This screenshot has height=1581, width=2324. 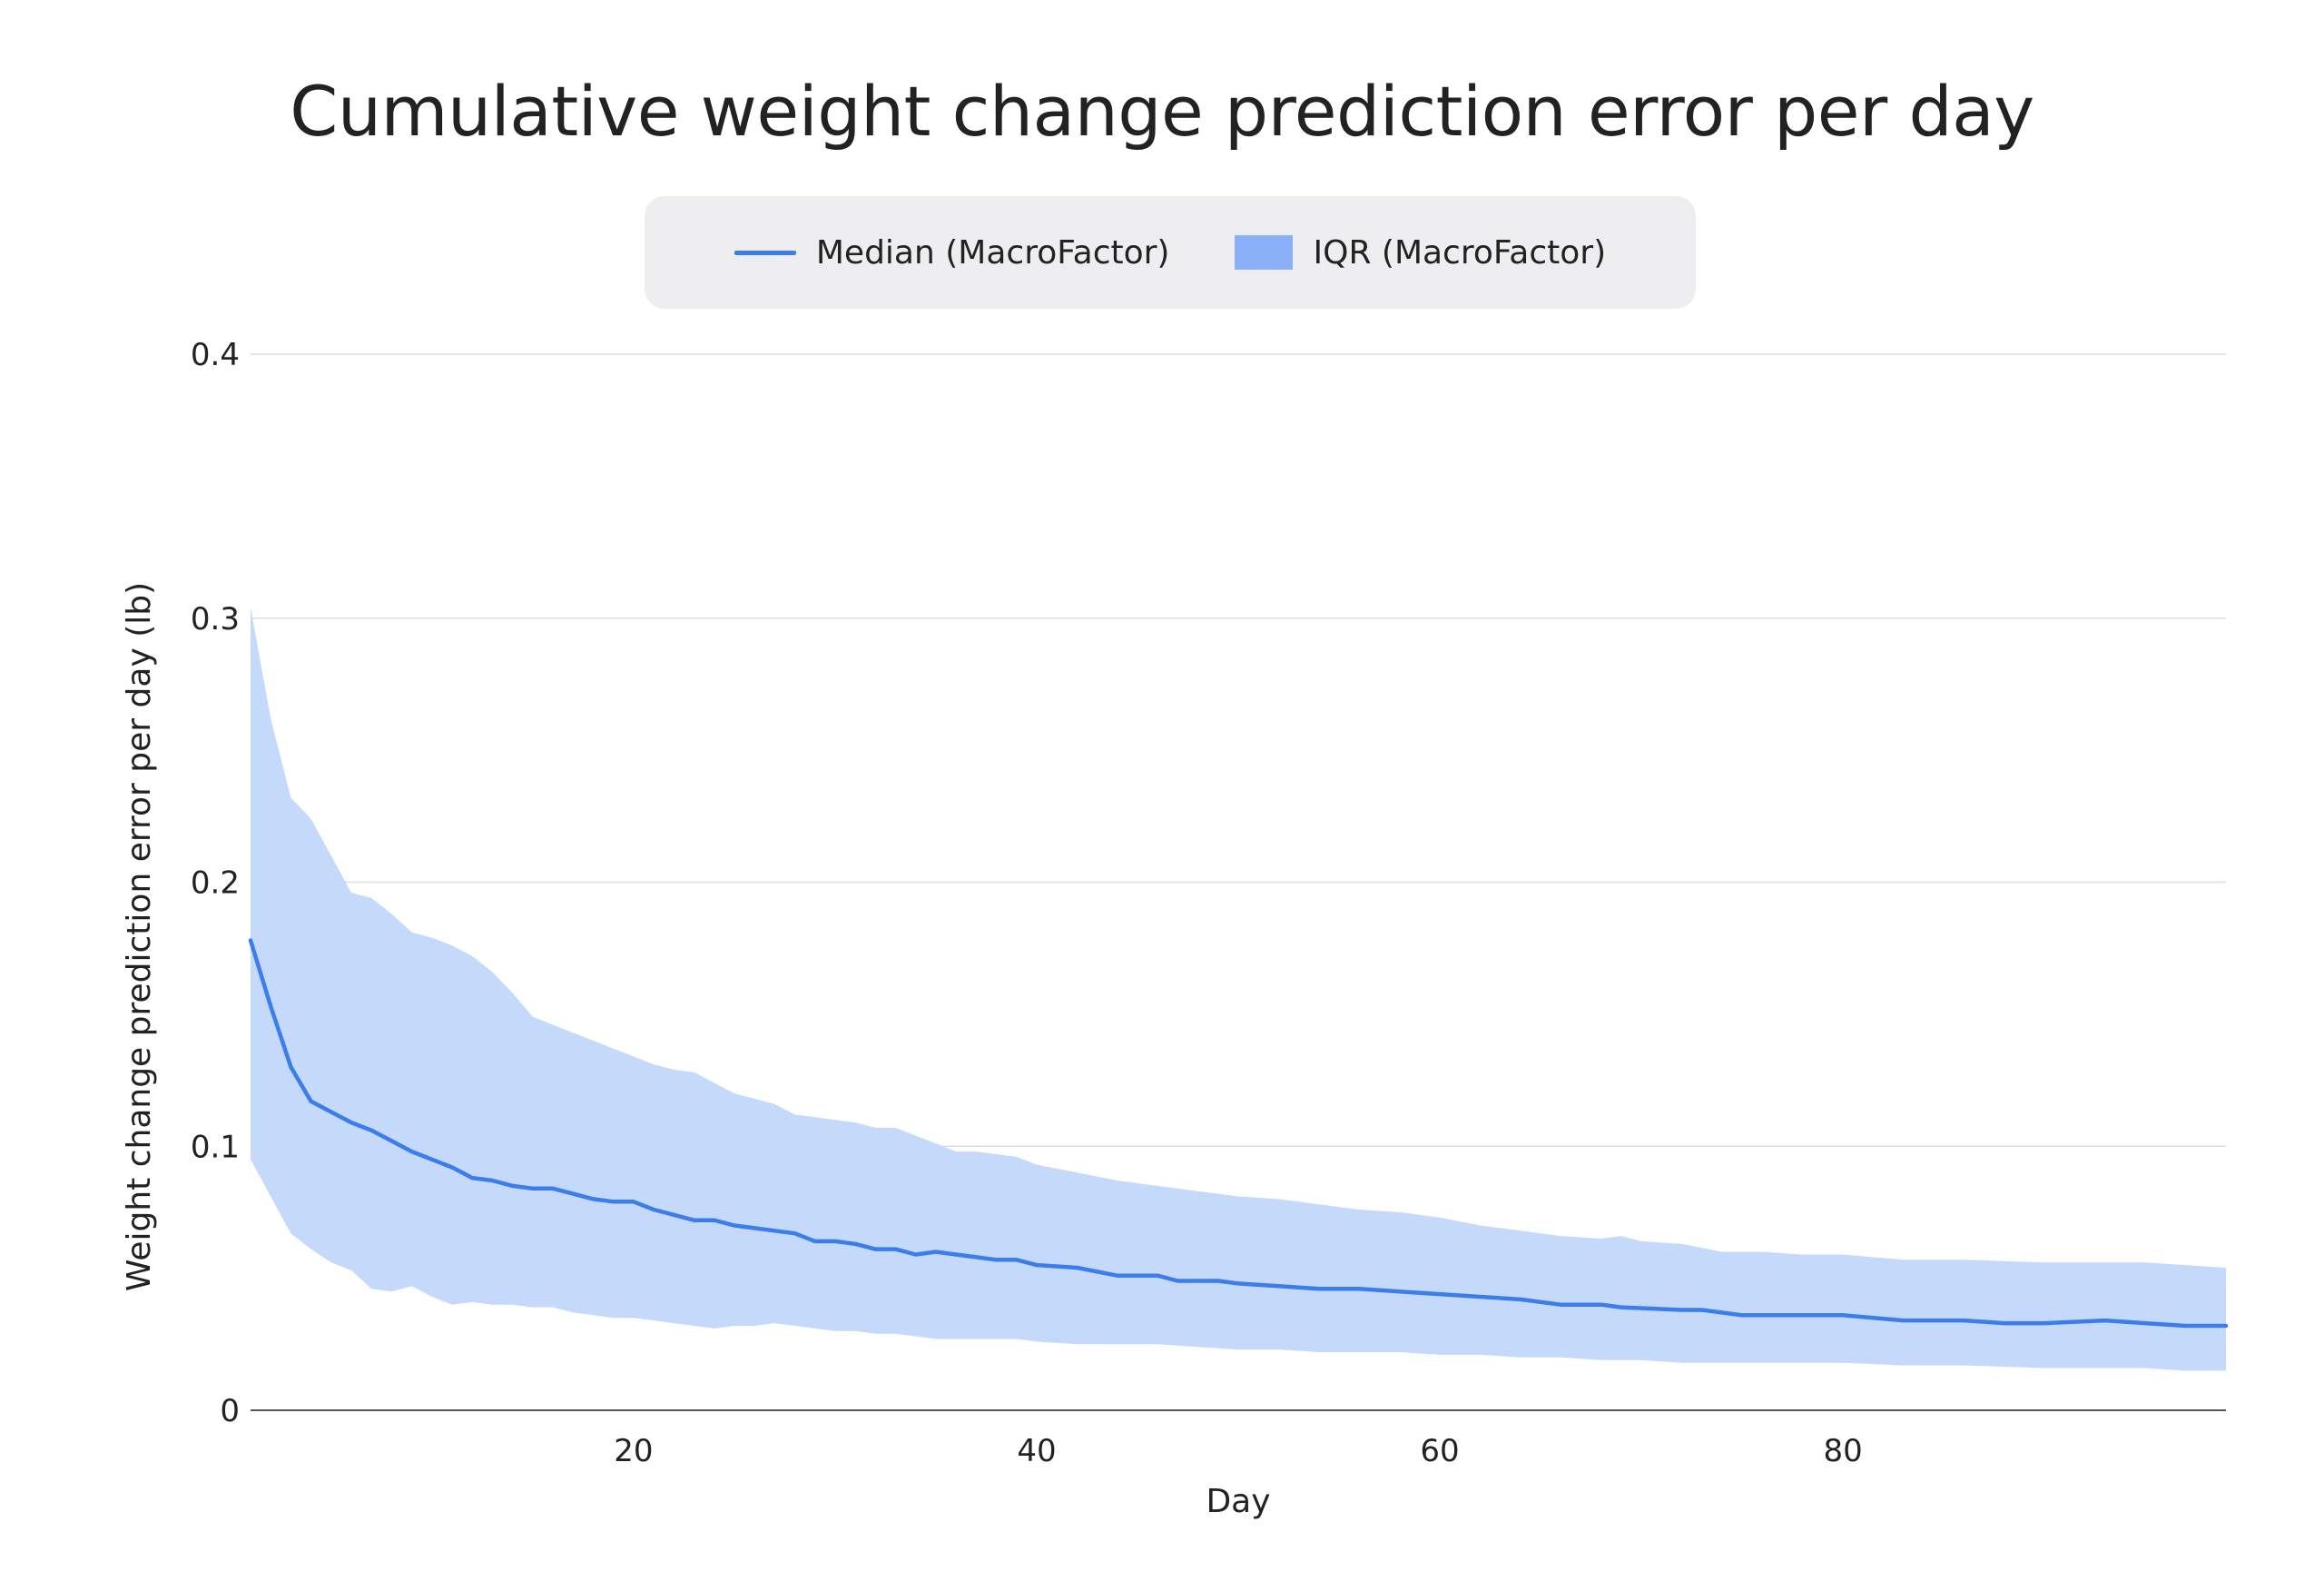 I want to click on y-tick-label: 0.2, so click(x=215, y=884).